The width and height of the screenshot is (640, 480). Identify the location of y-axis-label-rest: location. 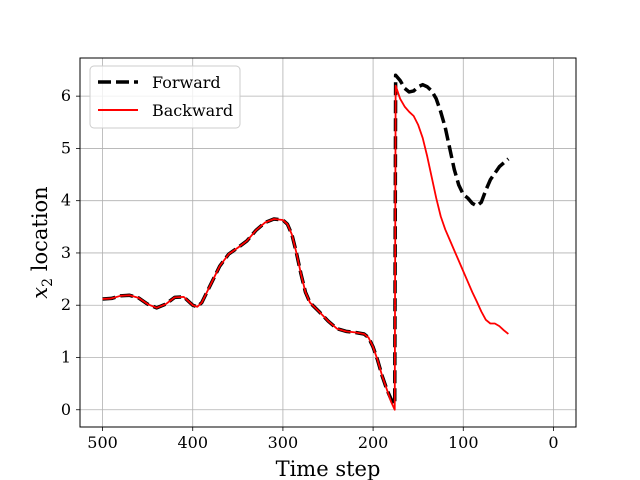
(40, 232).